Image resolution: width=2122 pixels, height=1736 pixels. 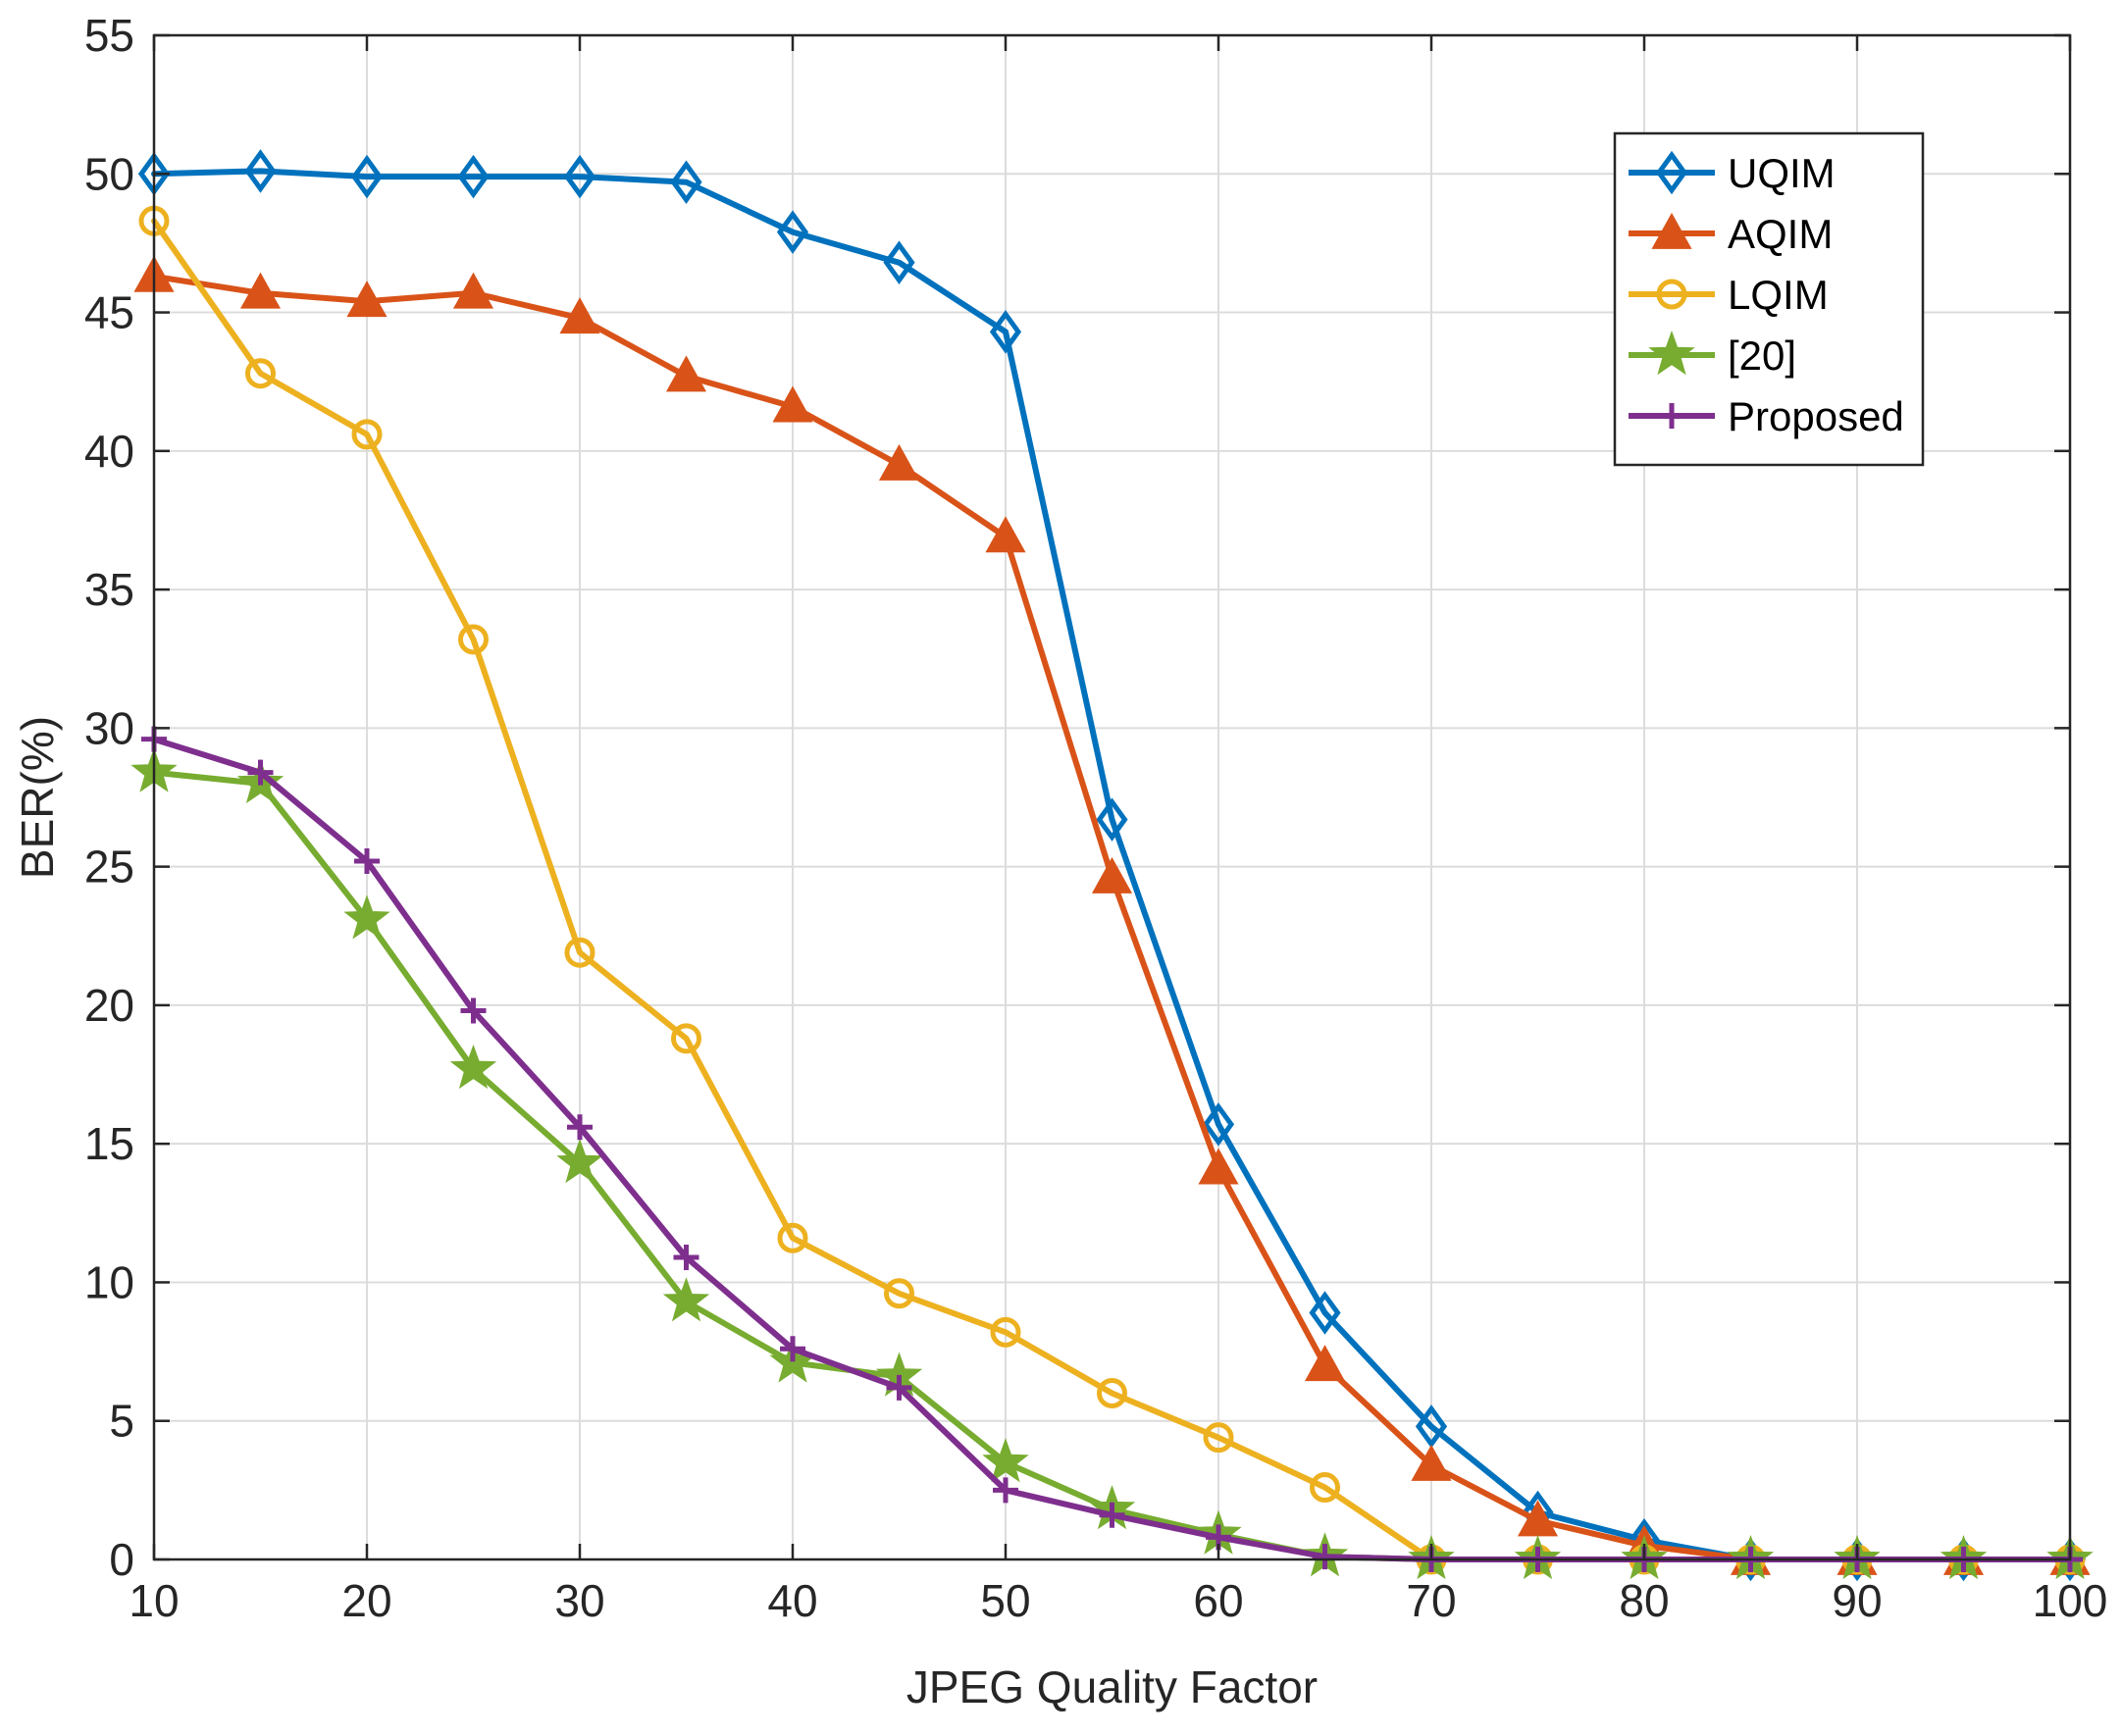 What do you see at coordinates (109, 36) in the screenshot?
I see `y-tick-label: 55` at bounding box center [109, 36].